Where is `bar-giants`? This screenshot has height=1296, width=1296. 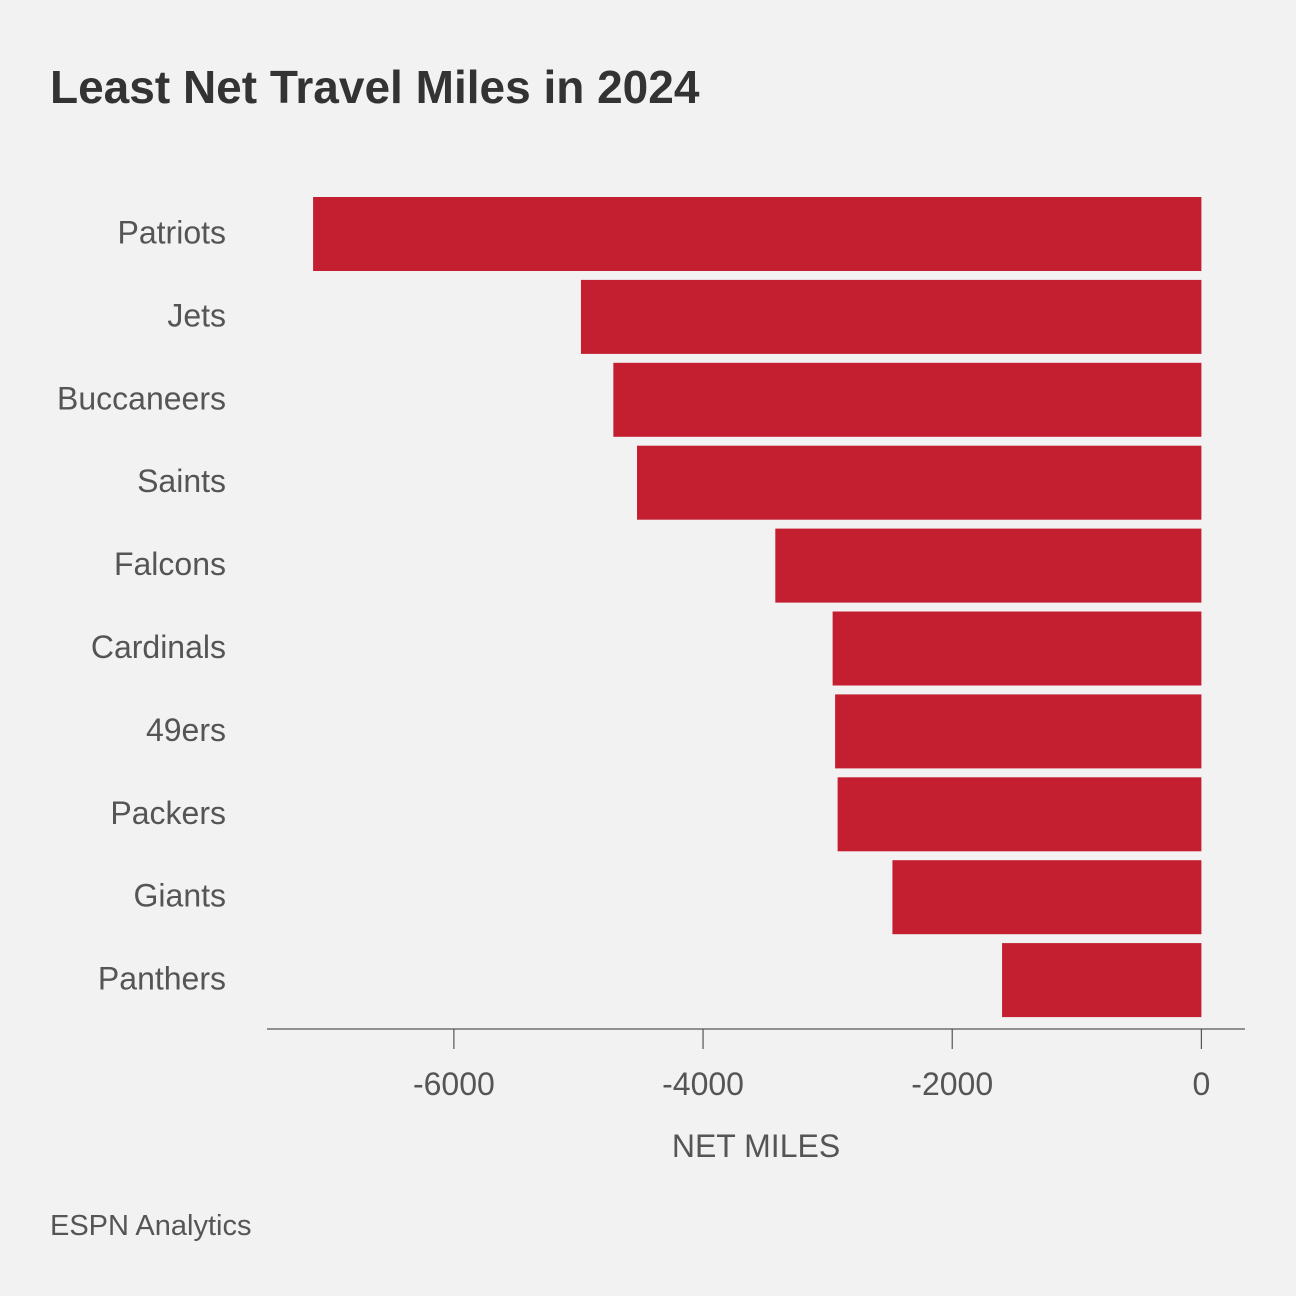 bar-giants is located at coordinates (1047, 897).